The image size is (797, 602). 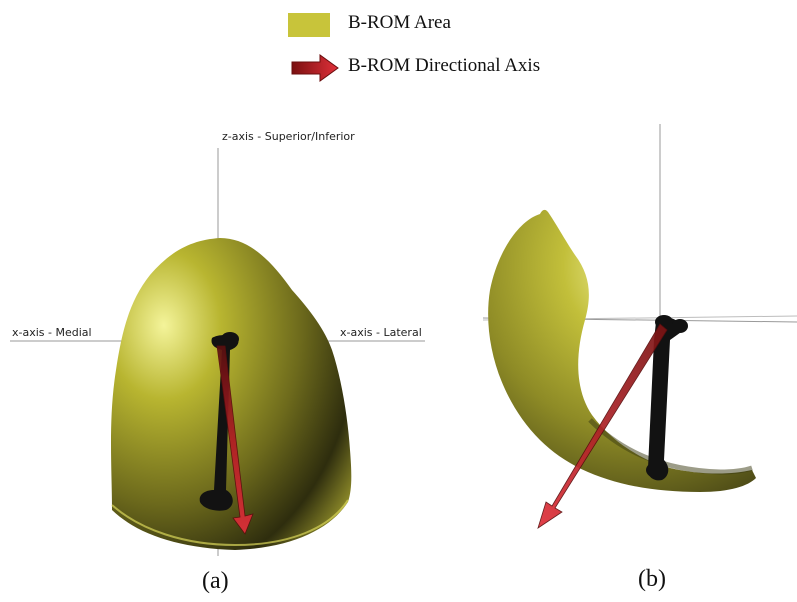 What do you see at coordinates (670, 446) in the screenshot?
I see `brom-area-b-inner-shade` at bounding box center [670, 446].